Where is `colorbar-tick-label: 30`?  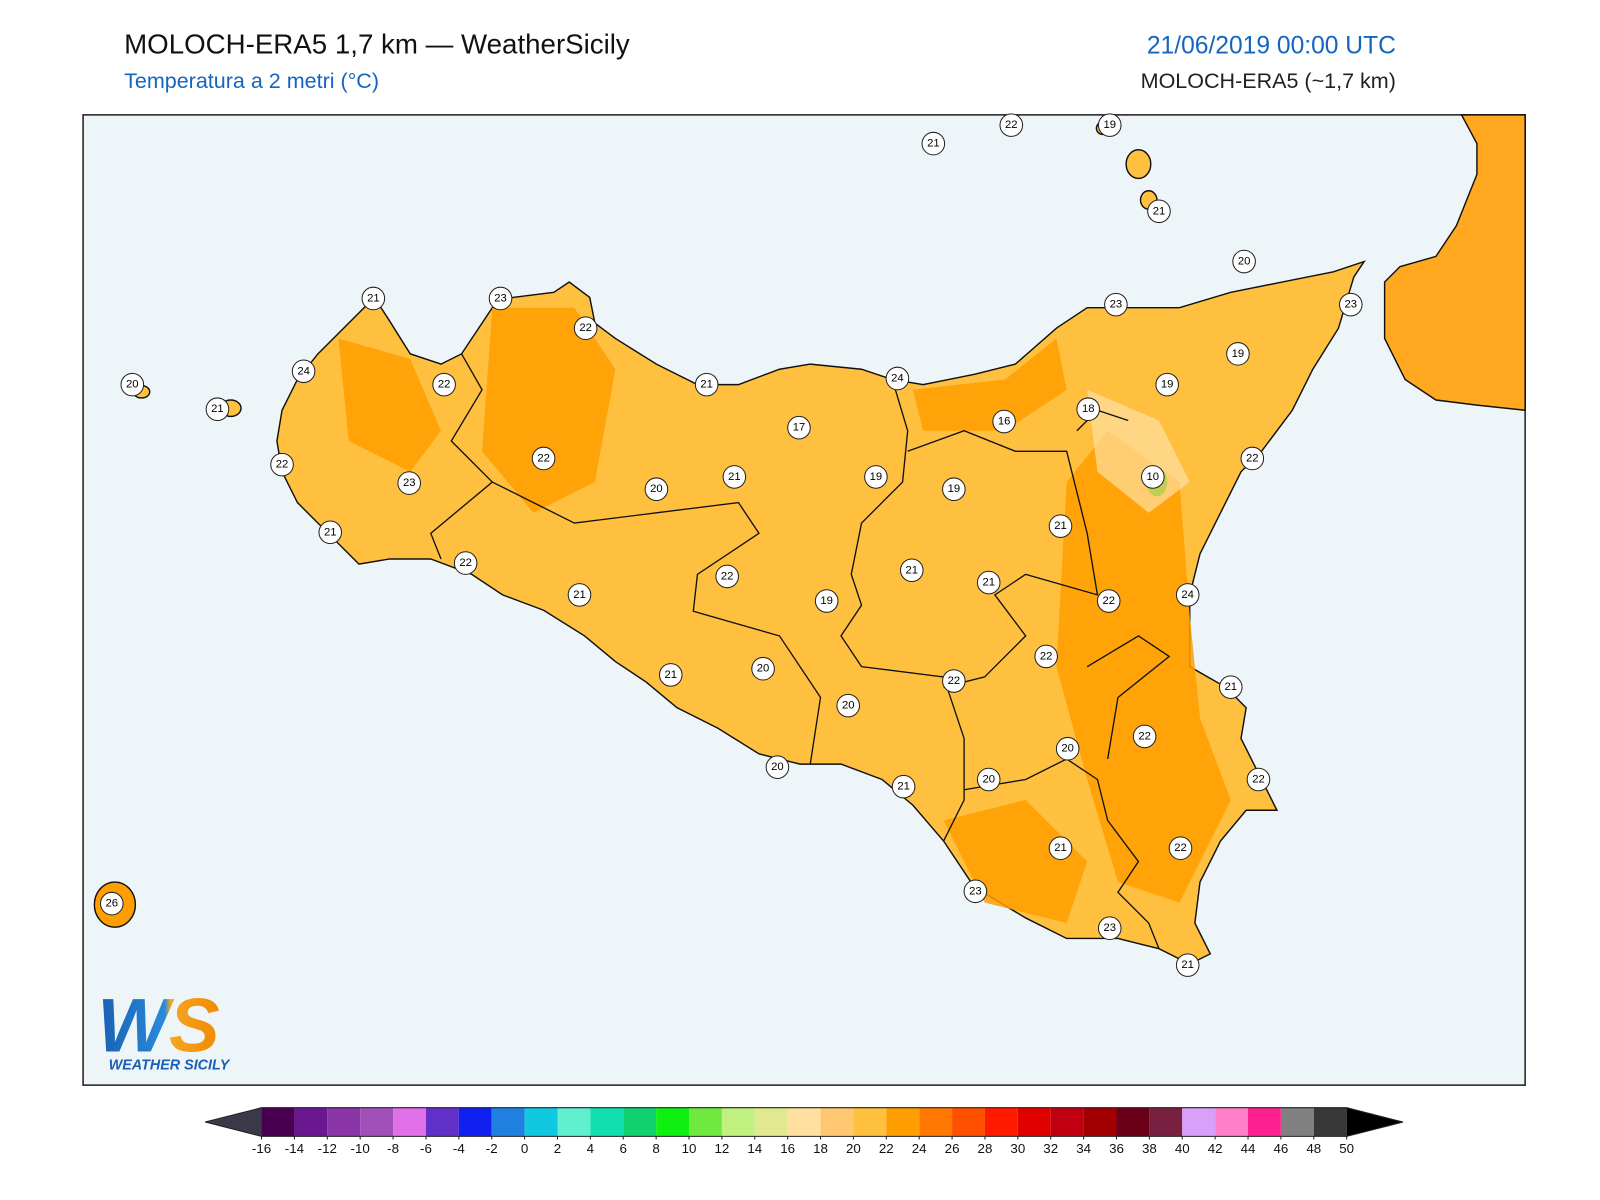
colorbar-tick-label: 30 is located at coordinates (1017, 1148).